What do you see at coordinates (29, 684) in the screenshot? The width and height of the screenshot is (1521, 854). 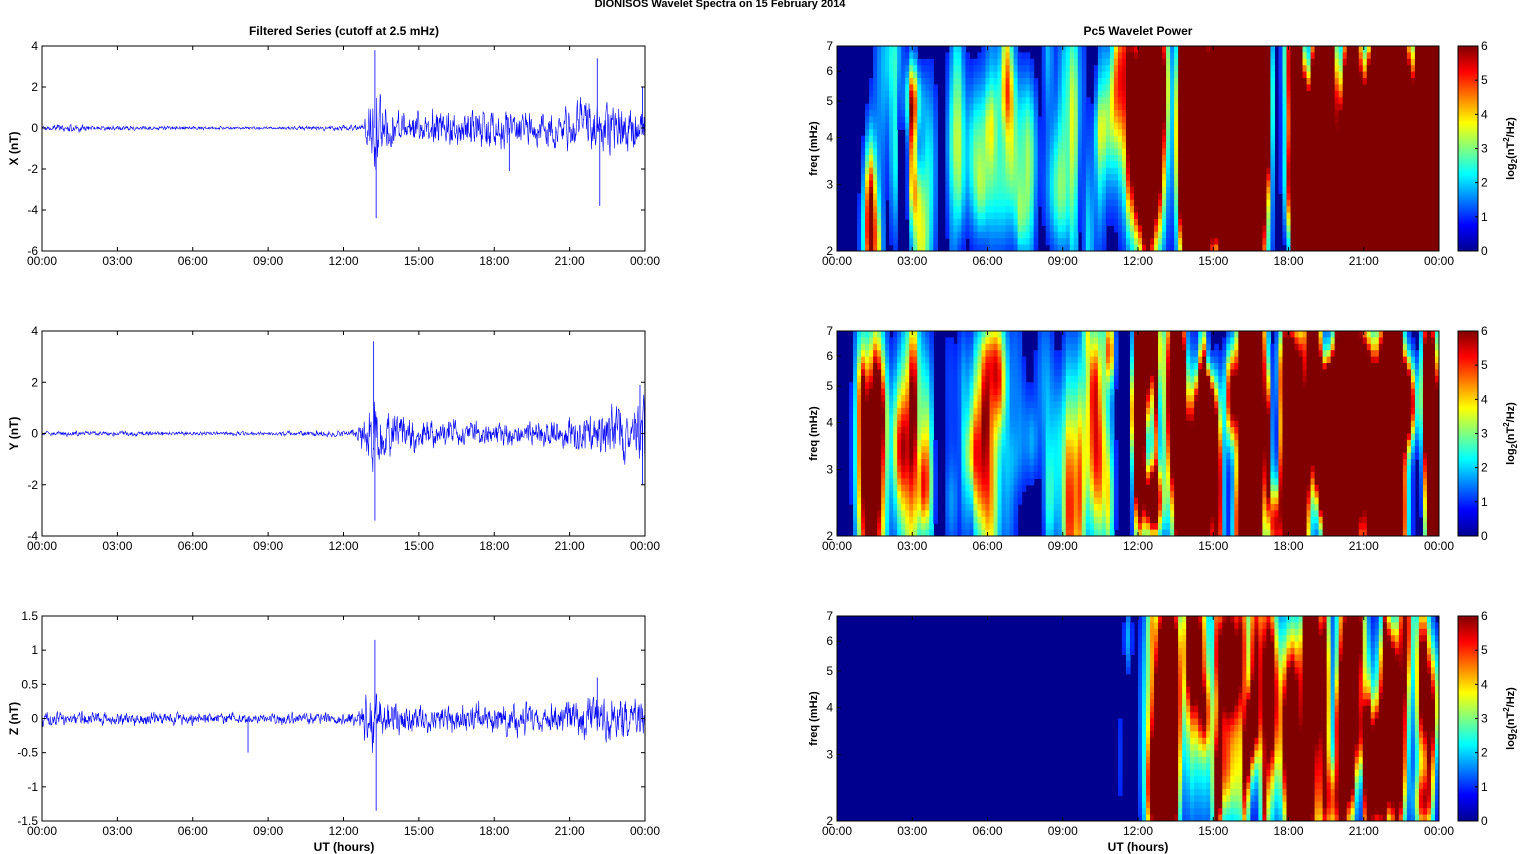 I see `ytick-label: 0.5` at bounding box center [29, 684].